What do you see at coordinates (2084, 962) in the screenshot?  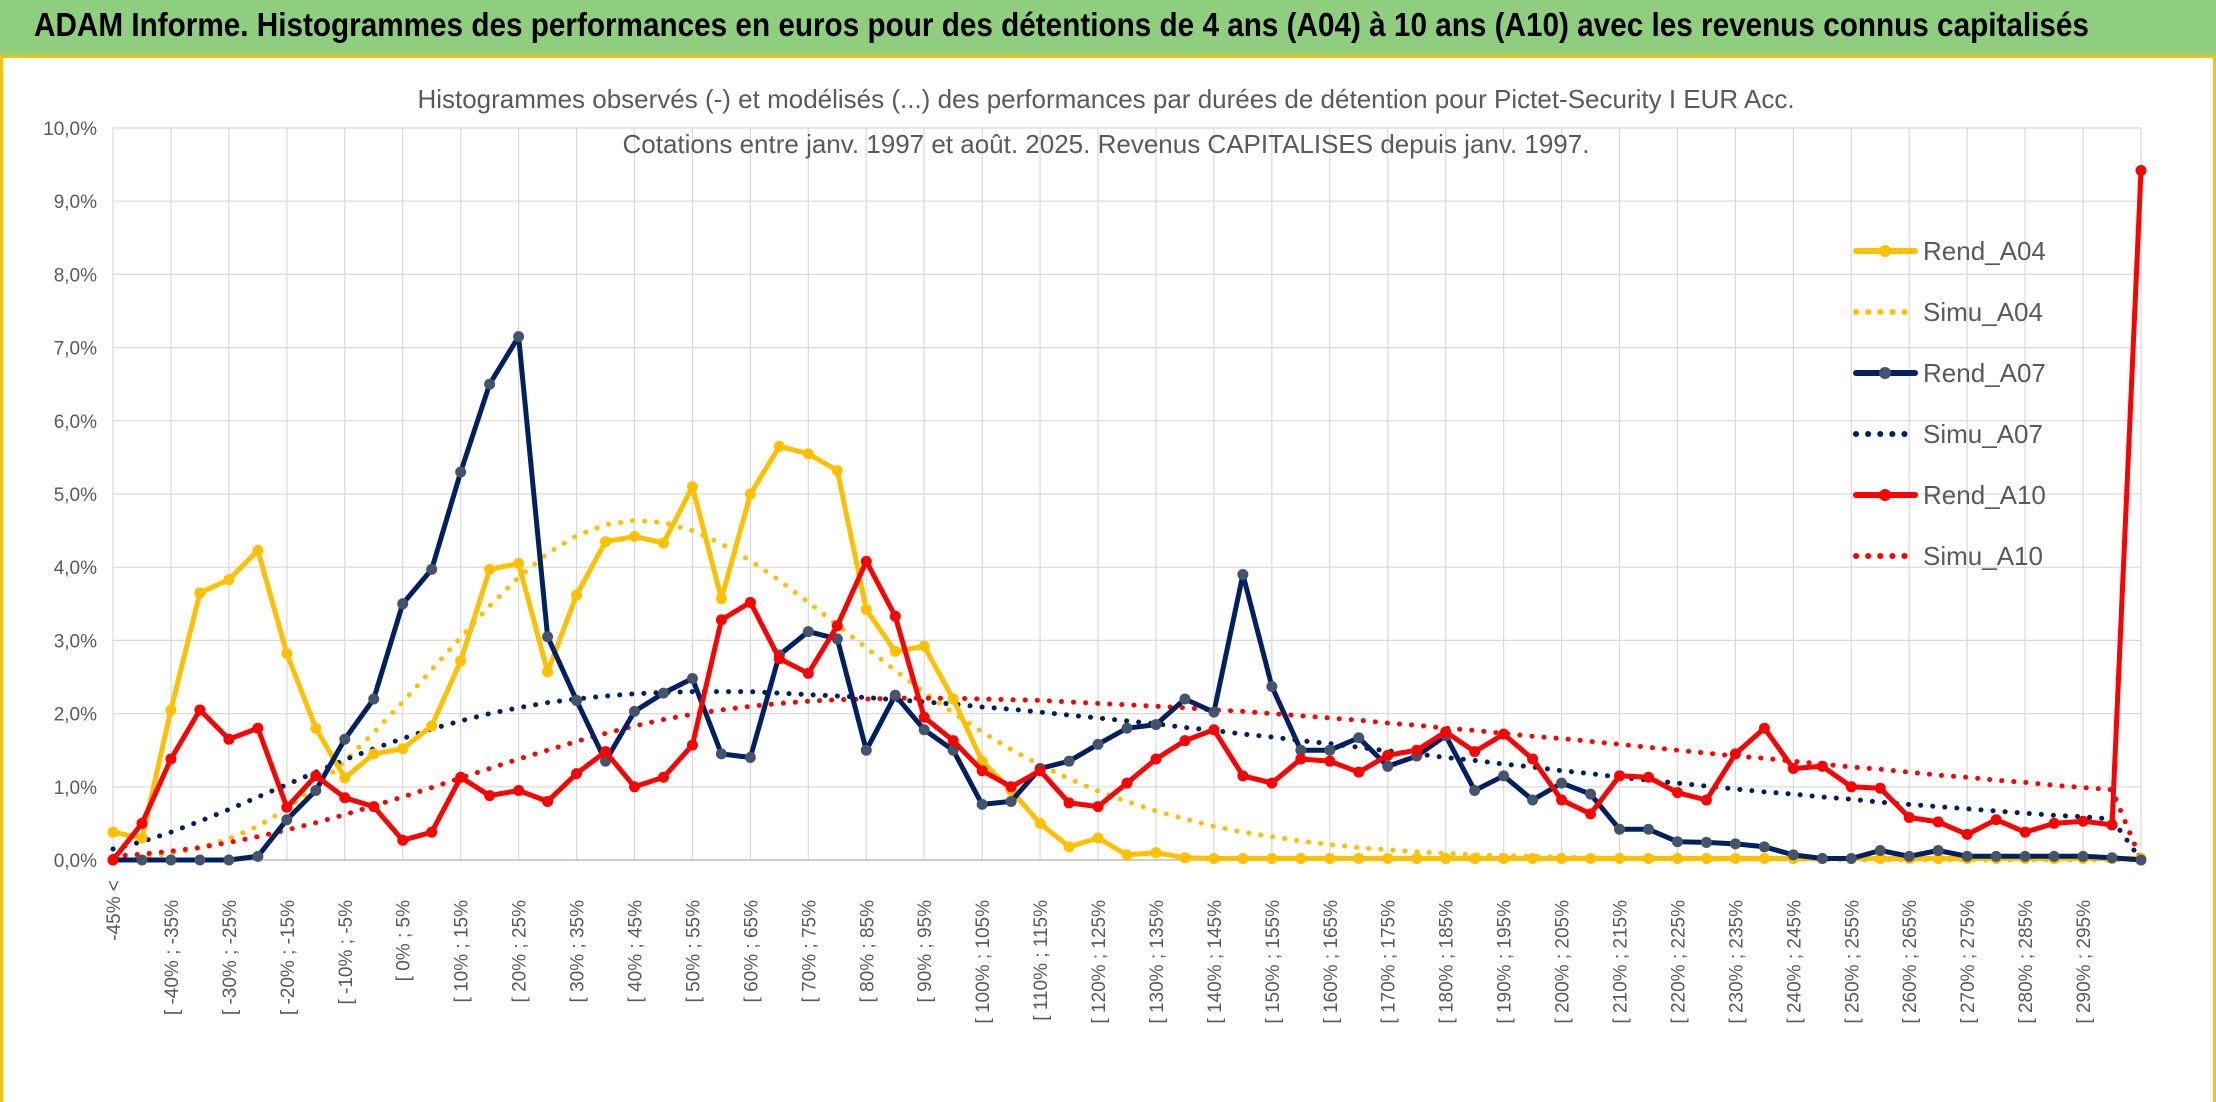 I see `x-tick-label: [ 290% ; 295%` at bounding box center [2084, 962].